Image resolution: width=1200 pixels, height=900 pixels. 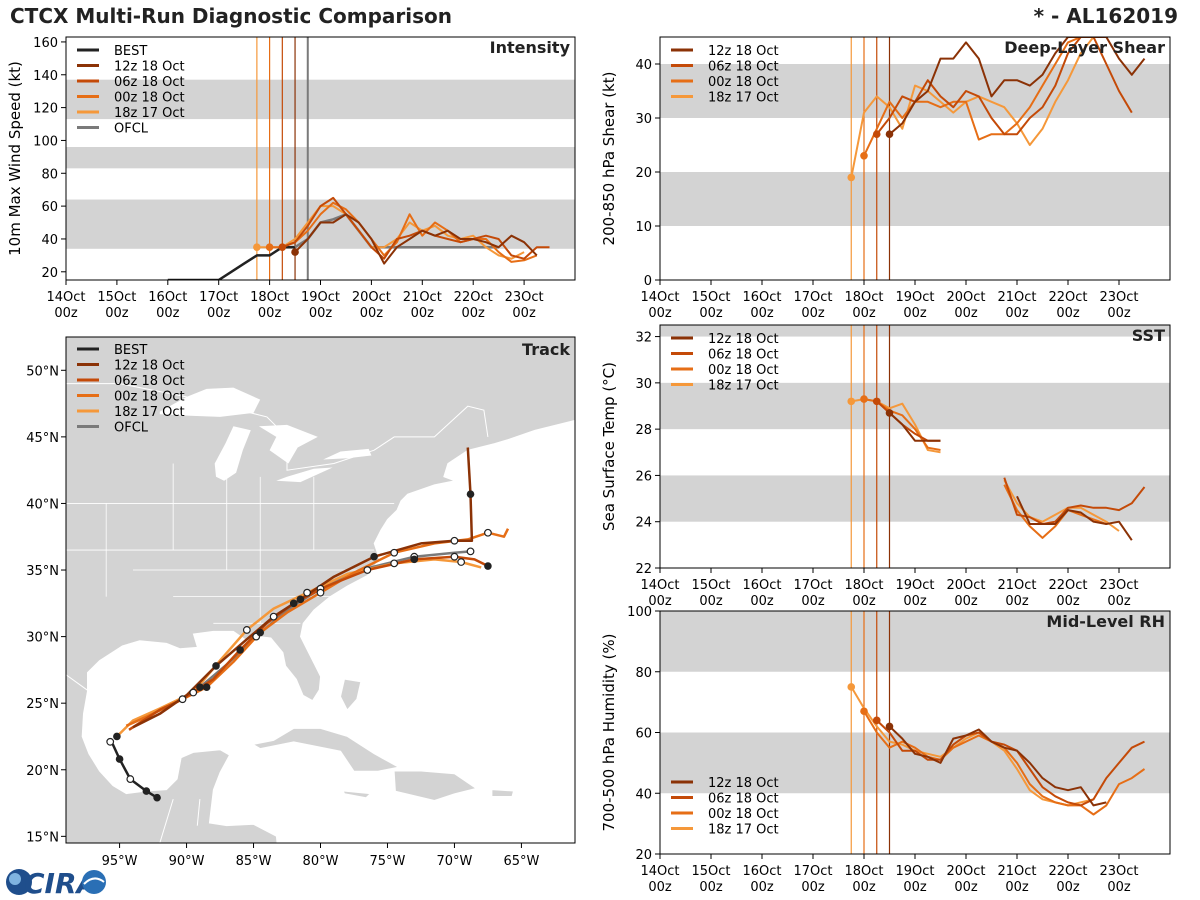 I want to click on border-belize, so click(x=198, y=812).